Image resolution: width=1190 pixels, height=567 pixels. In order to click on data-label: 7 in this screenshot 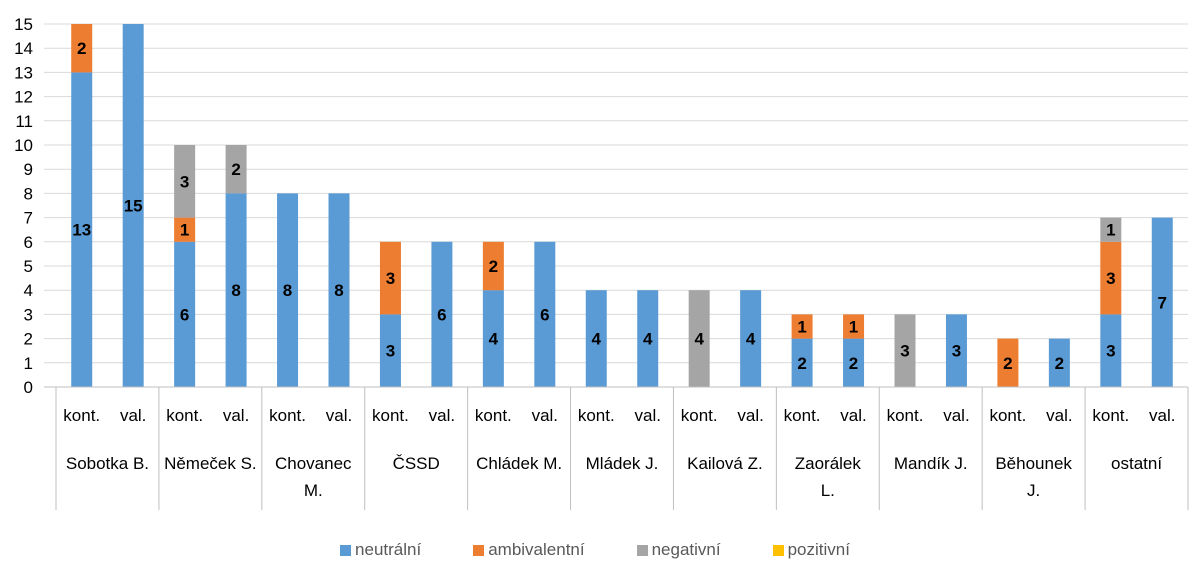, I will do `click(1162, 302)`.